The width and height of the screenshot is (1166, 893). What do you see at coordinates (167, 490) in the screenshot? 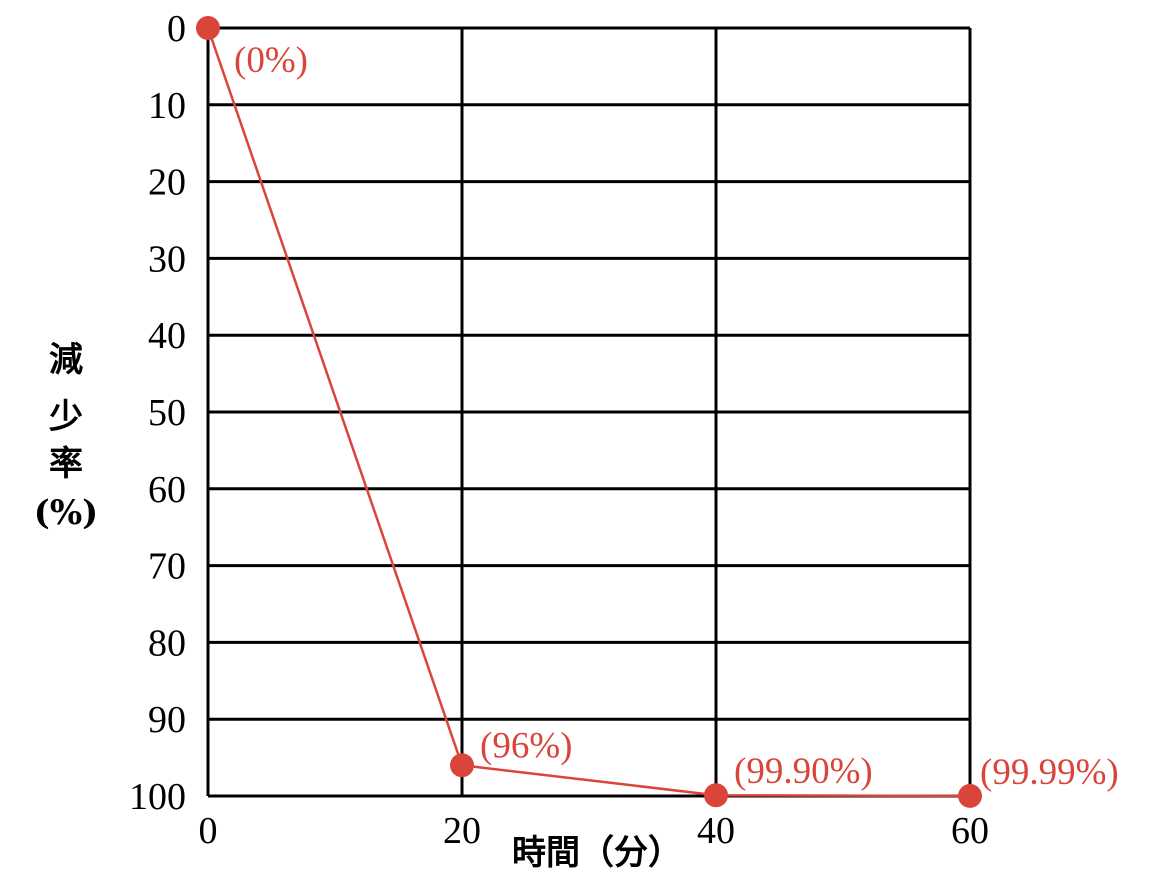
I see `y-tick-label: 60` at bounding box center [167, 490].